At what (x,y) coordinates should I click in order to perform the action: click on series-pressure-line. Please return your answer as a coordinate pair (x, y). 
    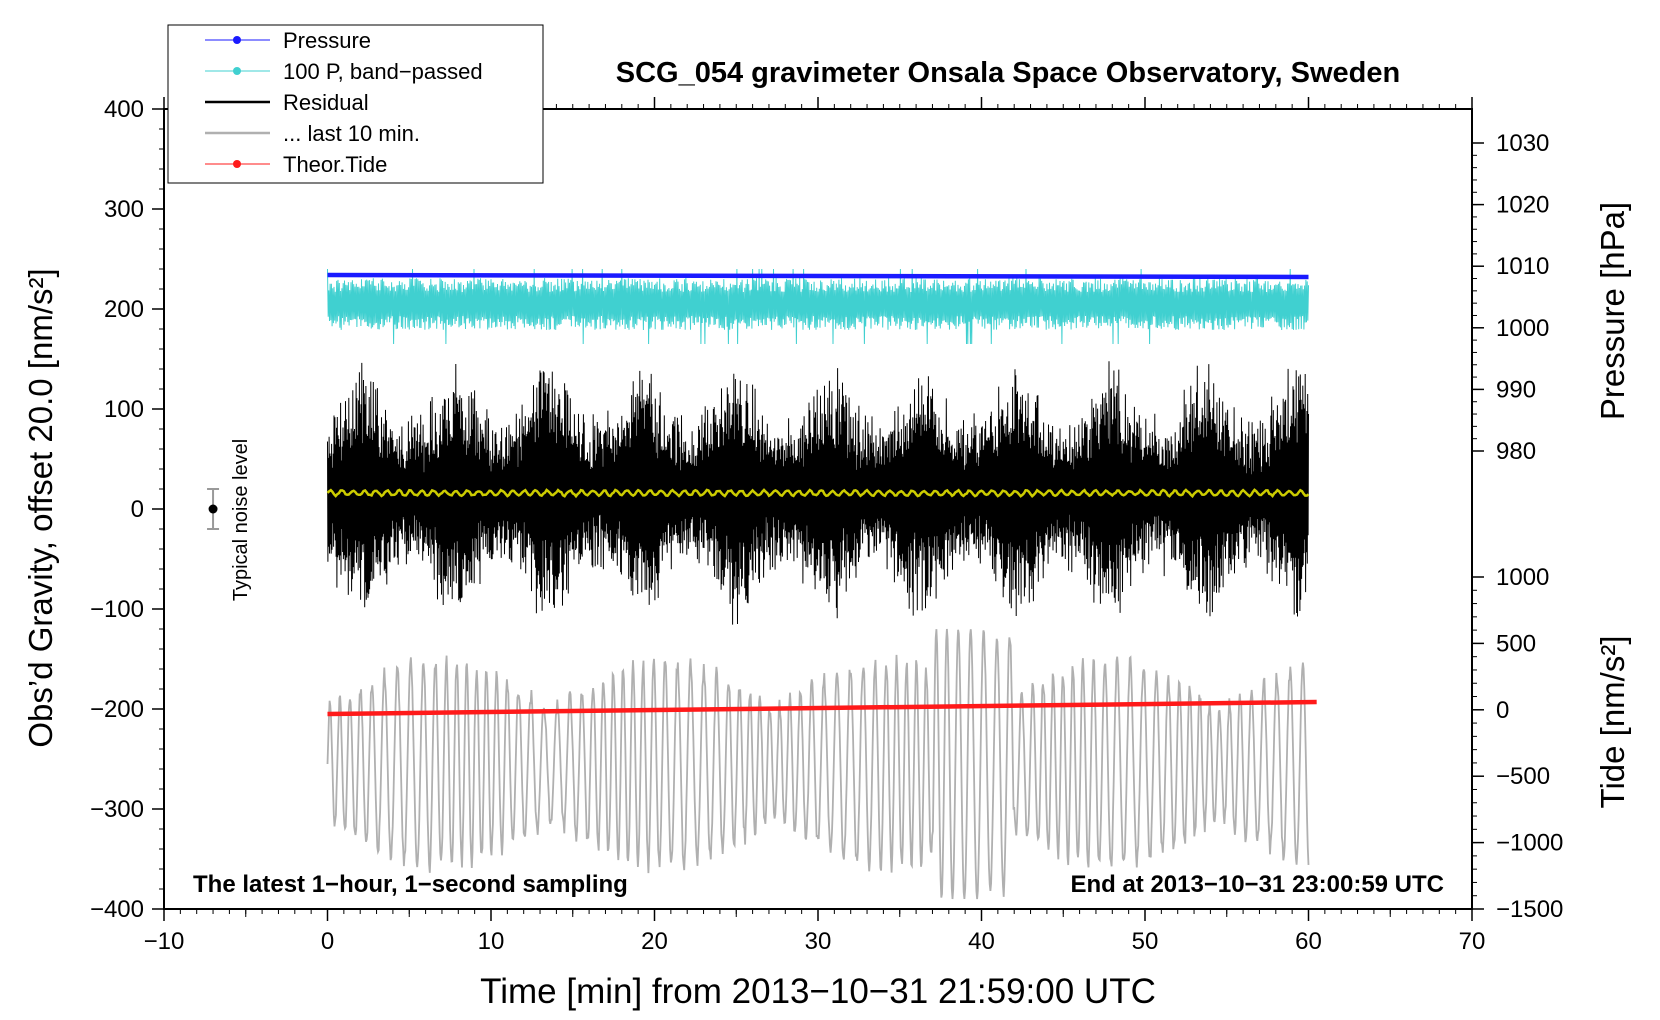
    Looking at the image, I should click on (818, 276).